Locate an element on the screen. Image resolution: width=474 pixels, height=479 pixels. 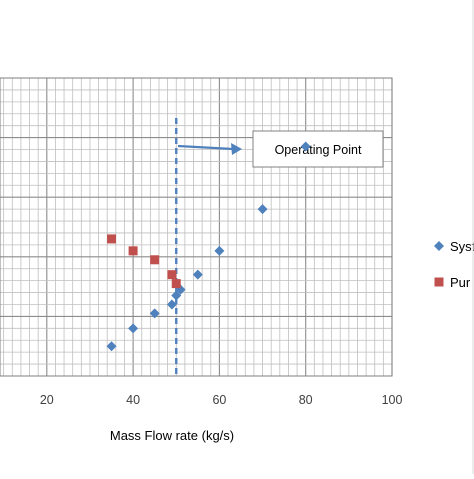
annotation-box is located at coordinates (318, 149).